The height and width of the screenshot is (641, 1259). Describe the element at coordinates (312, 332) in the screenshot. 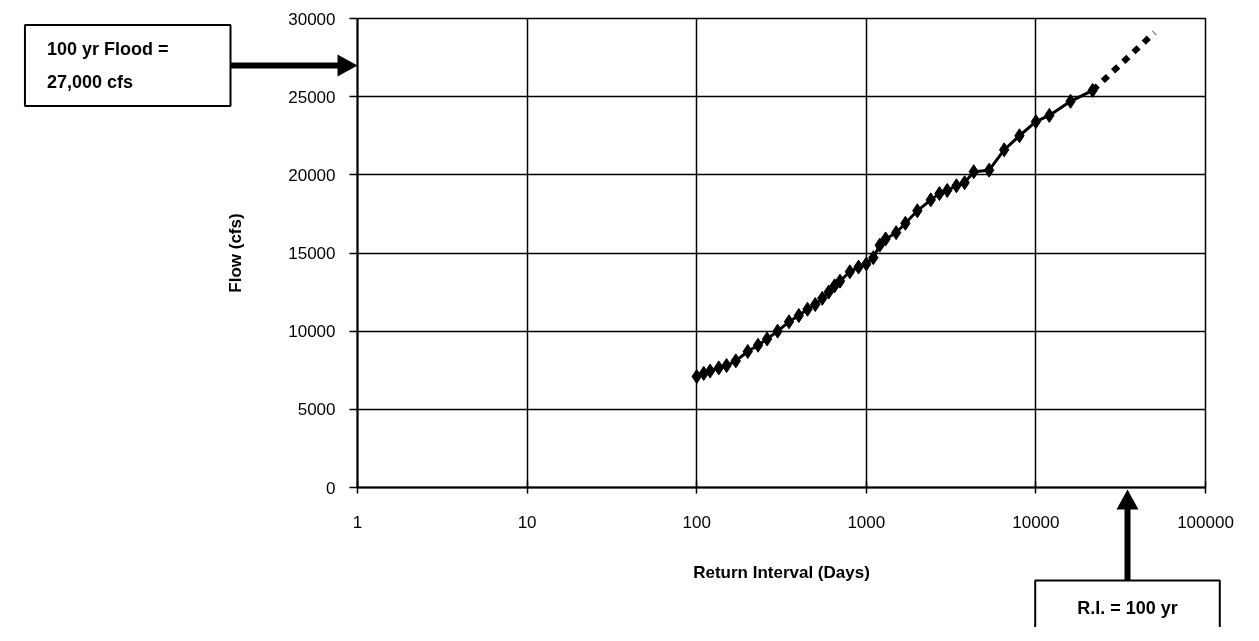

I see `y-tick-label: 10000` at that location.